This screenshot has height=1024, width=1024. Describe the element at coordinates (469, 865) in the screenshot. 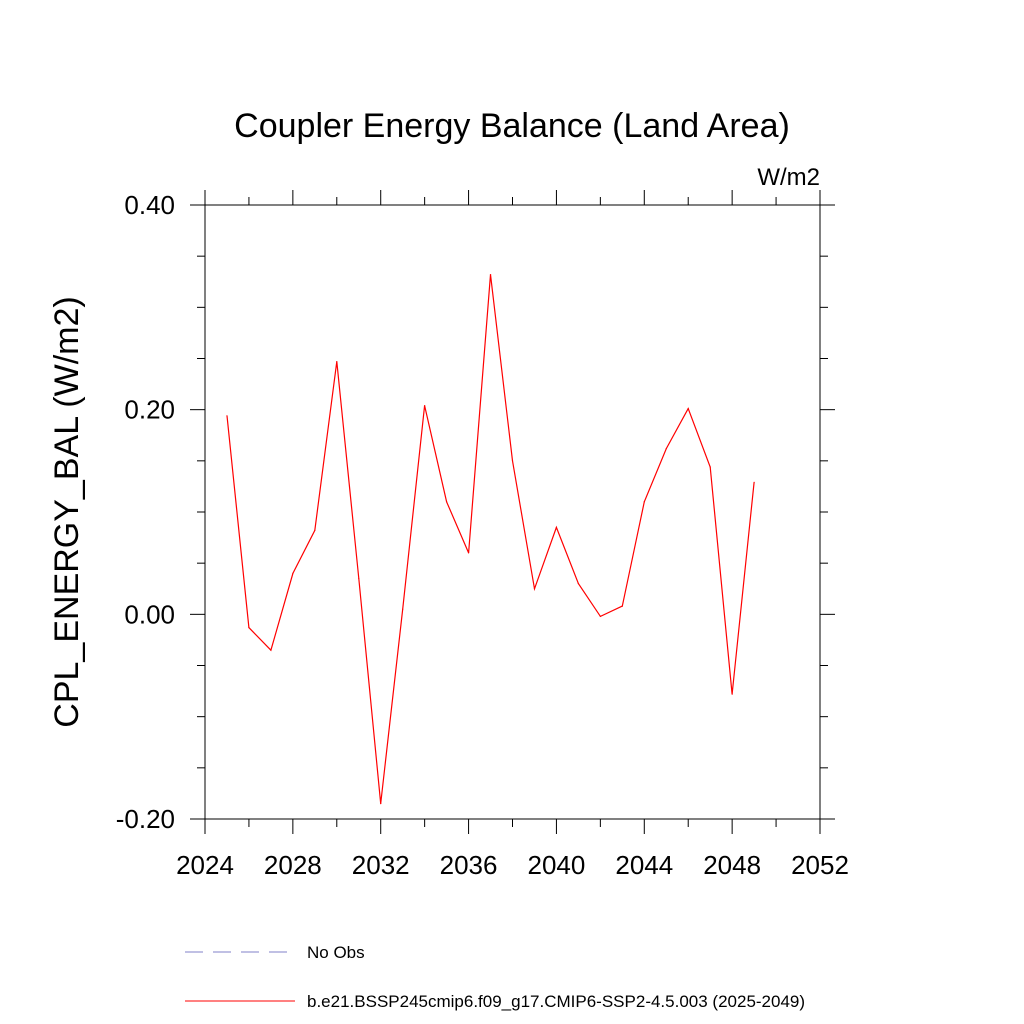

I see `x-tick-label: 2036` at that location.